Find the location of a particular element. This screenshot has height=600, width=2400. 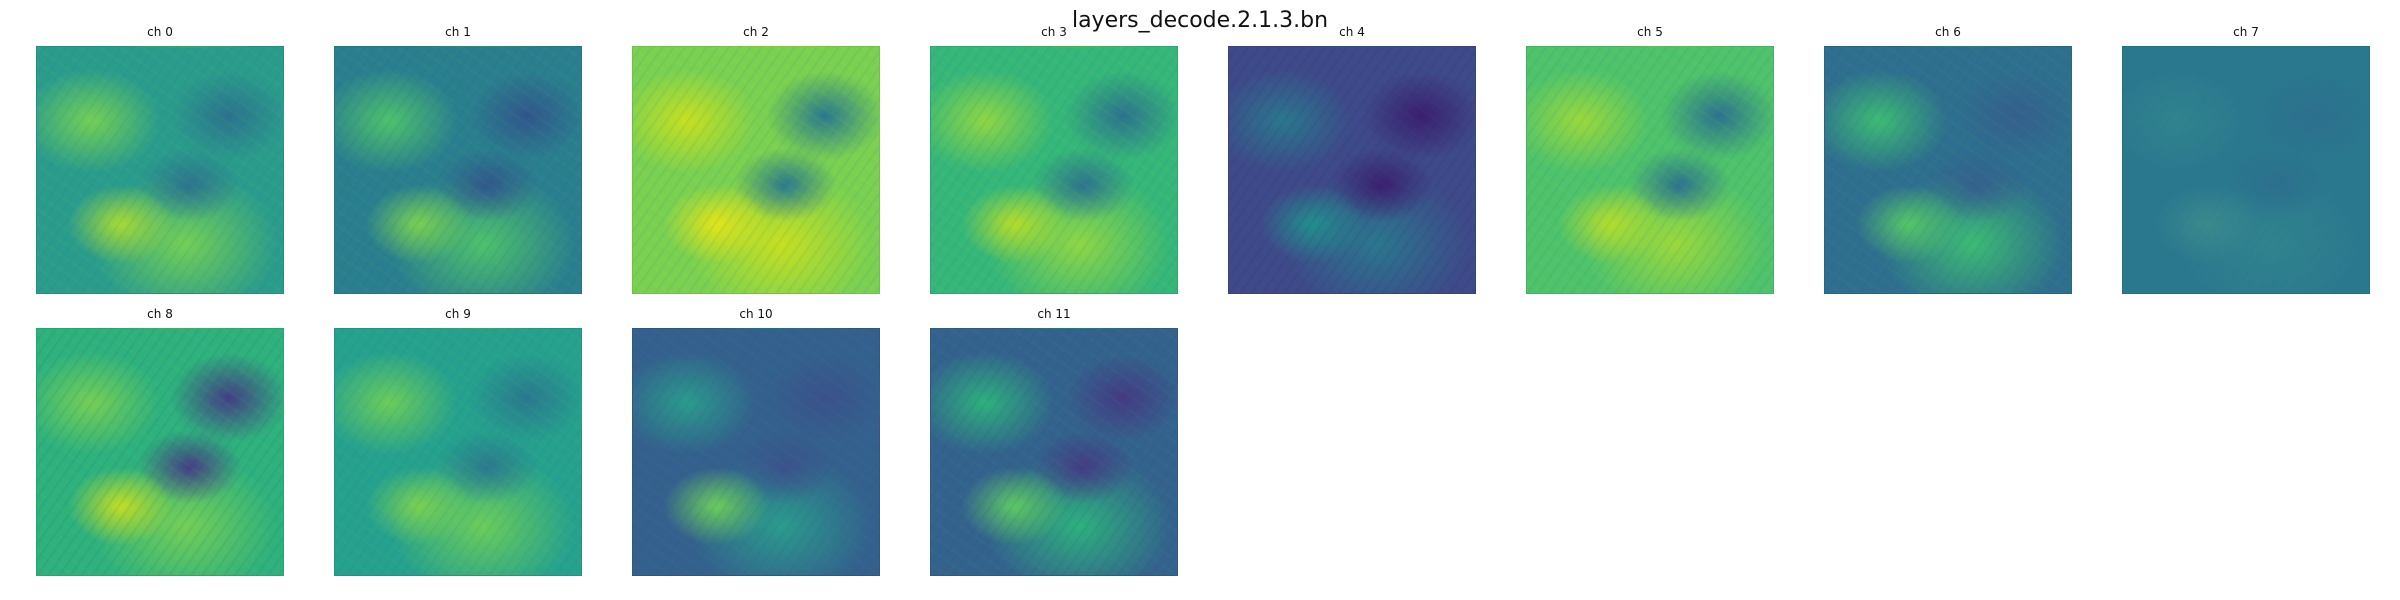

panel-ch-11: ch 11 is located at coordinates (1054, 441).